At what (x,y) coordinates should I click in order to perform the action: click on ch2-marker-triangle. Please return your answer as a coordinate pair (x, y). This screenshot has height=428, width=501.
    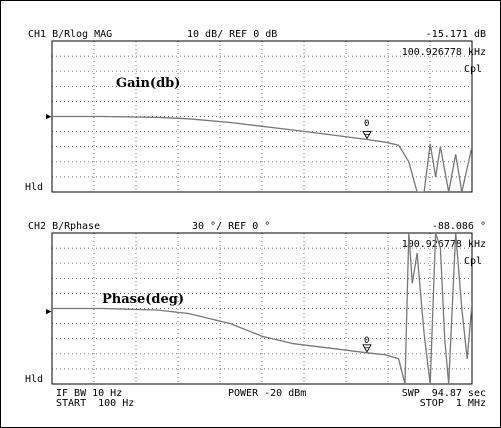
    Looking at the image, I should click on (367, 348).